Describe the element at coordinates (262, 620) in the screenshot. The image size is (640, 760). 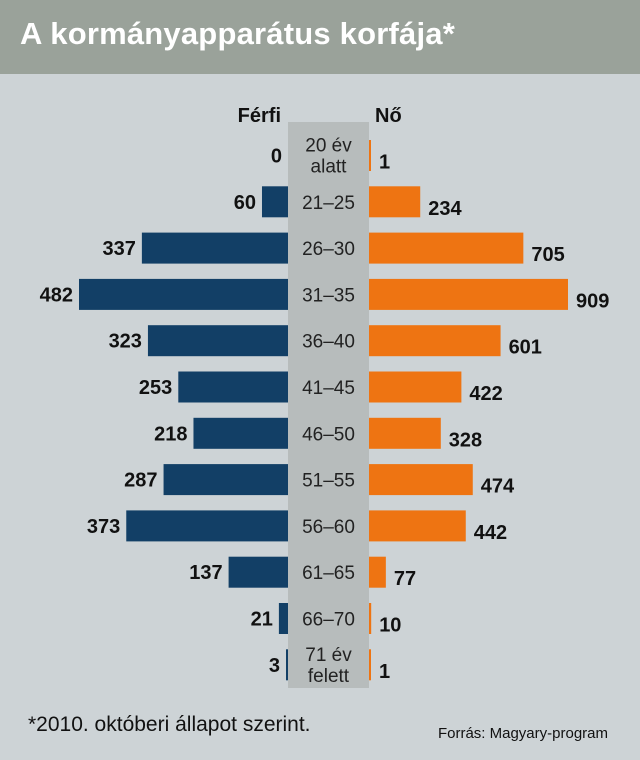
I see `male-value-label: 21` at that location.